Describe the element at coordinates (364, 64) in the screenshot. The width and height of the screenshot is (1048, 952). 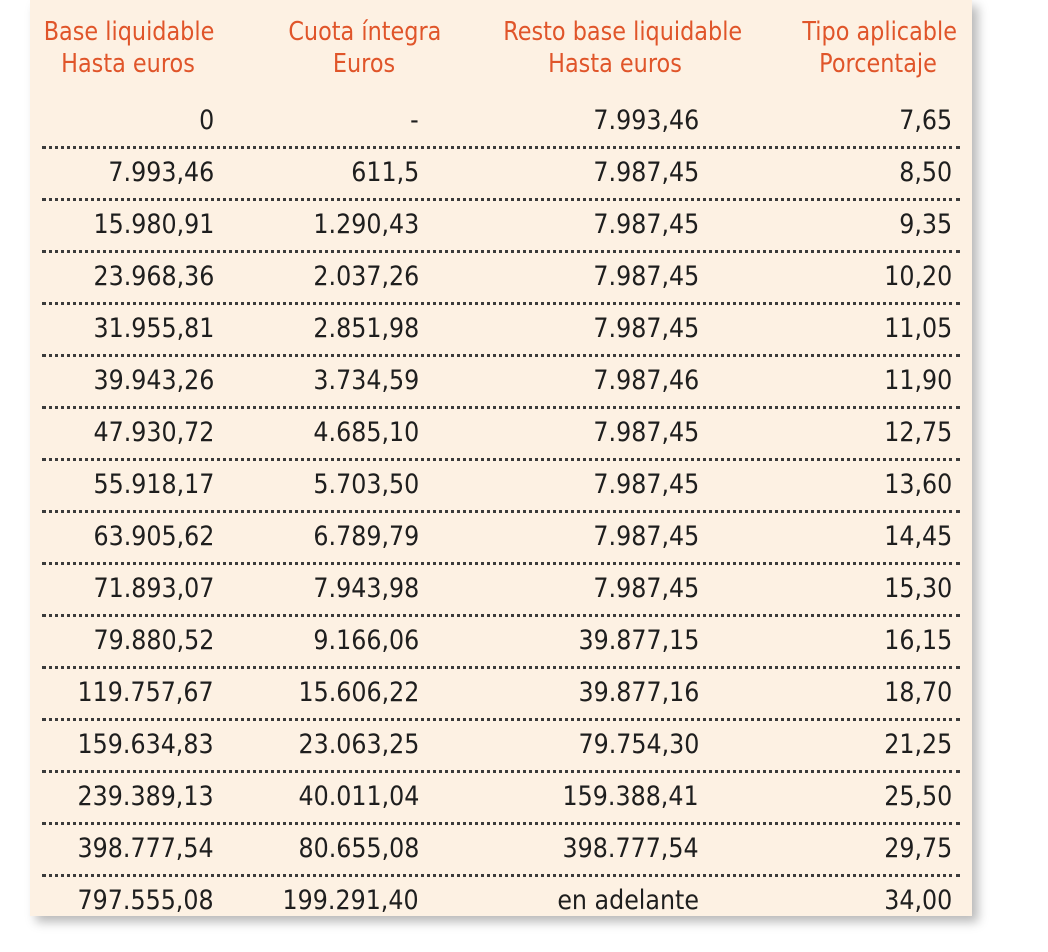
I see `header-line: Euros` at that location.